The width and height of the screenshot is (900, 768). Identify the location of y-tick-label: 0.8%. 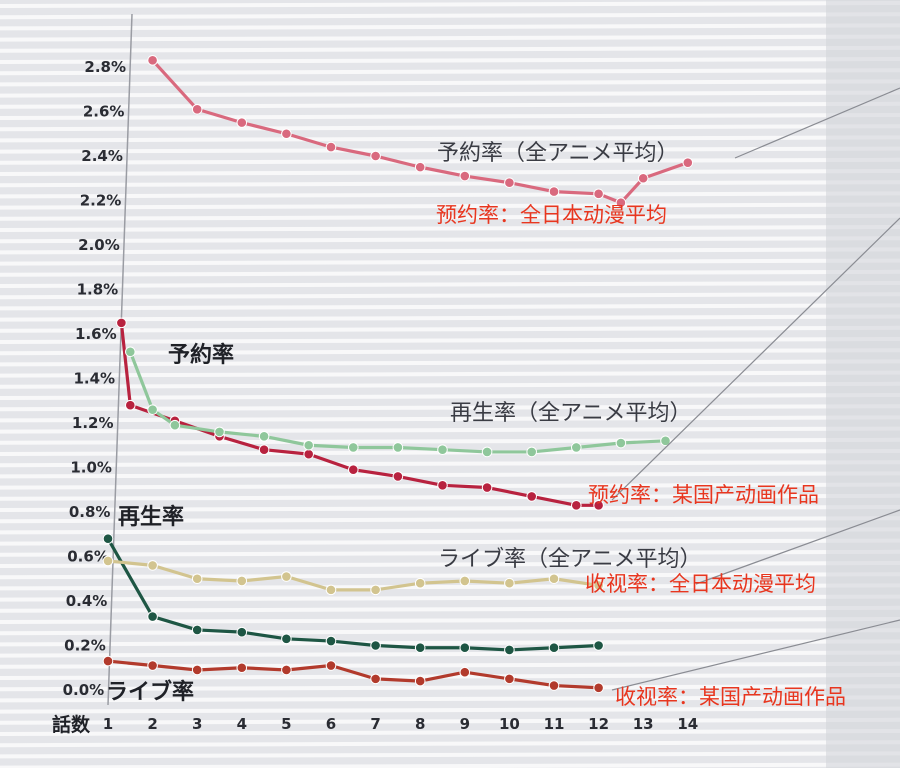
(90, 512).